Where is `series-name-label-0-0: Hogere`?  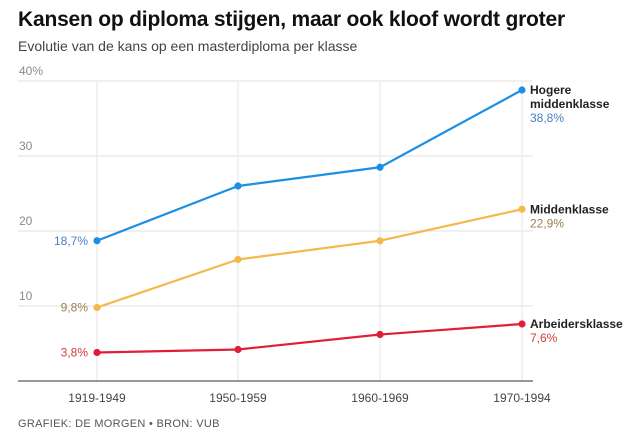
series-name-label-0-0: Hogere is located at coordinates (551, 90).